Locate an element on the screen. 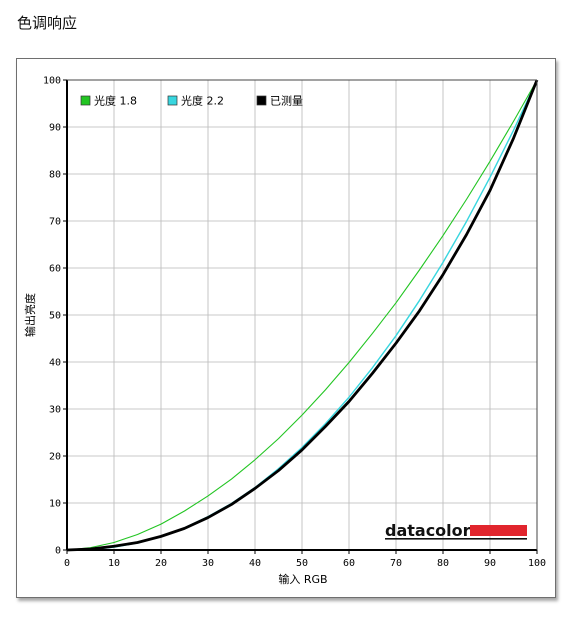 The width and height of the screenshot is (576, 620). y-axis-label: 输出亮度 is located at coordinates (30, 315).